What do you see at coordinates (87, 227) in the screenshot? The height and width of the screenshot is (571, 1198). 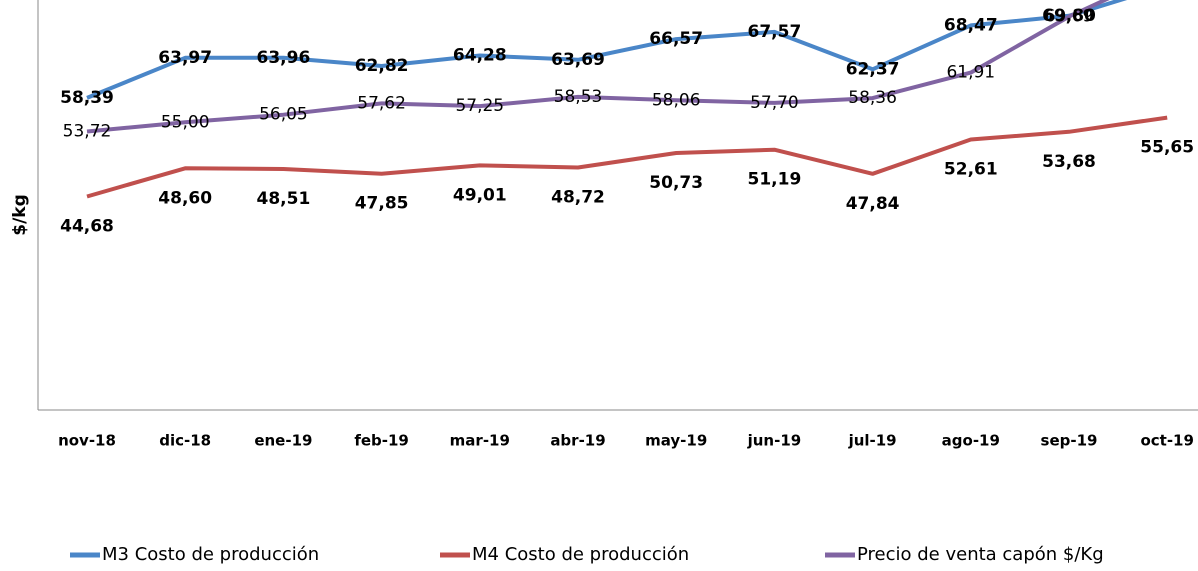 I see `data-label: 44,68` at bounding box center [87, 227].